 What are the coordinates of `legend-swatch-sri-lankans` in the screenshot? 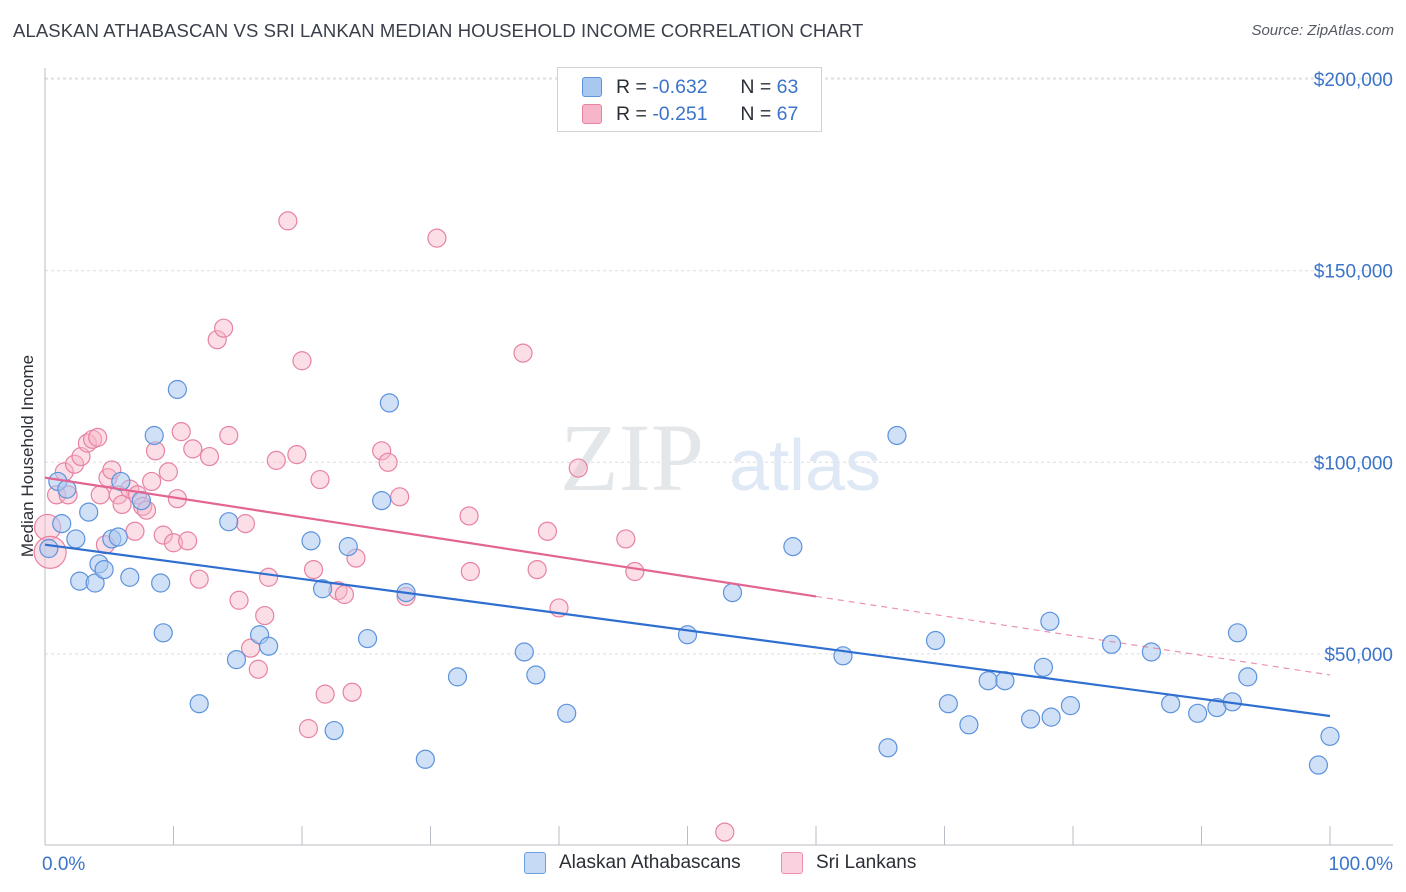 It's located at (792, 863).